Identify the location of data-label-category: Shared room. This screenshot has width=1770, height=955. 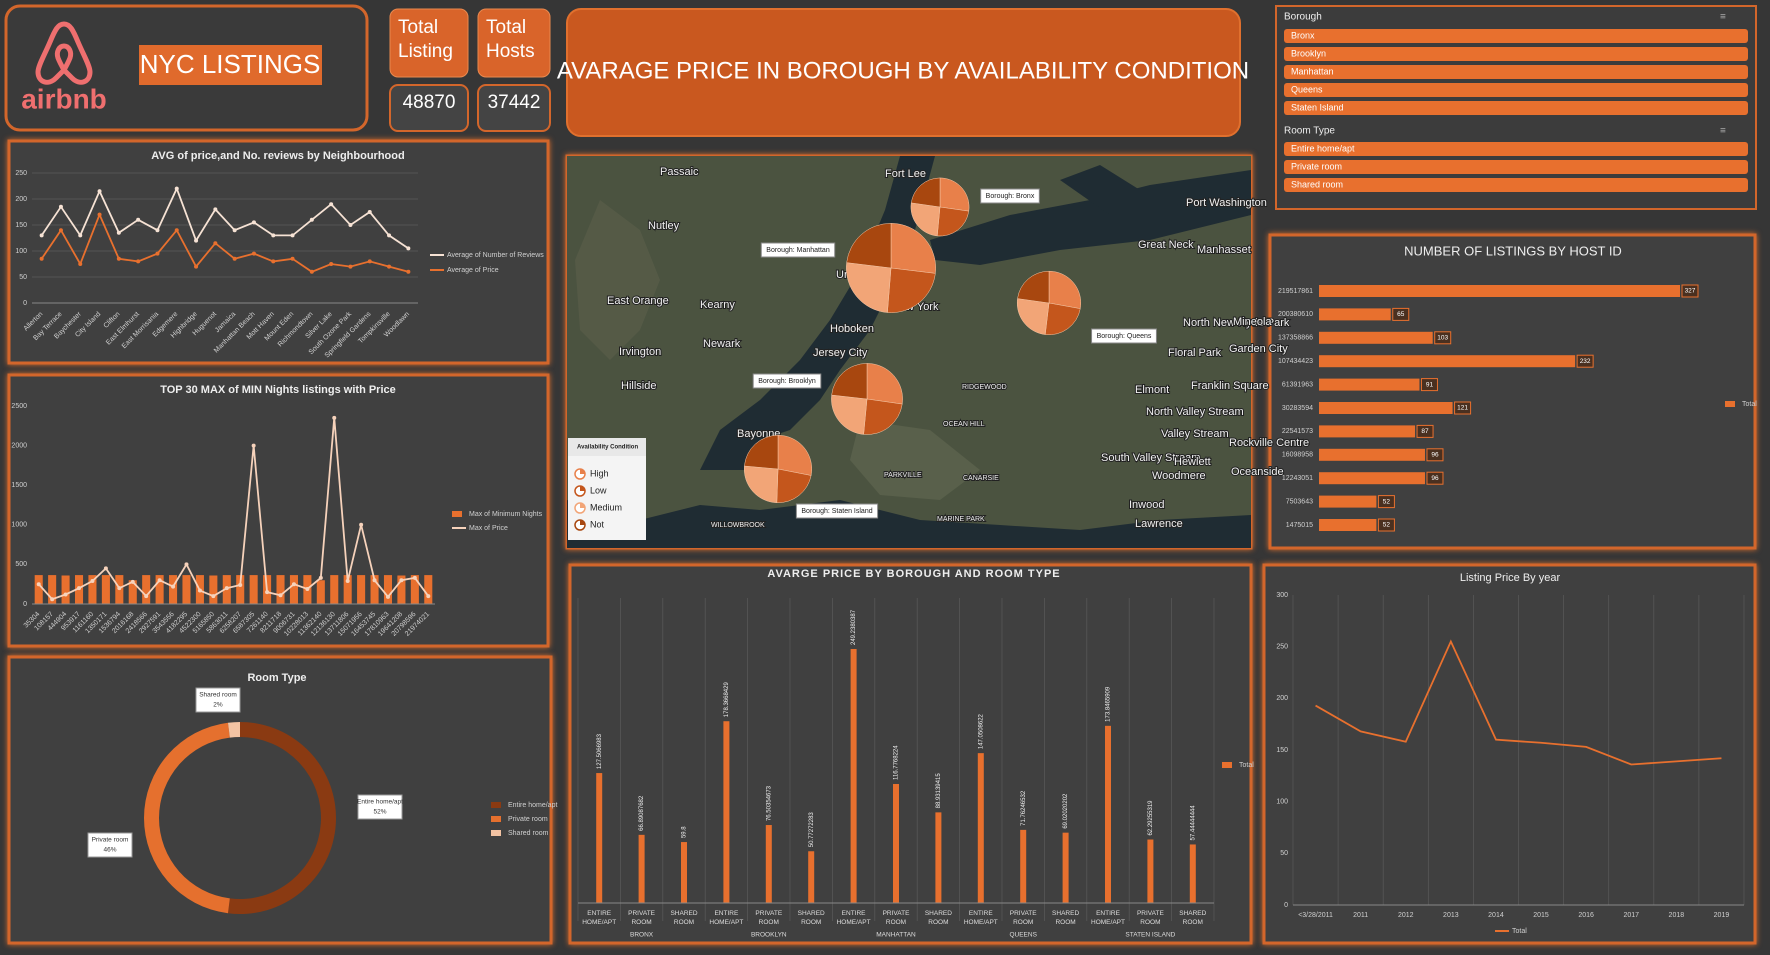
(218, 695).